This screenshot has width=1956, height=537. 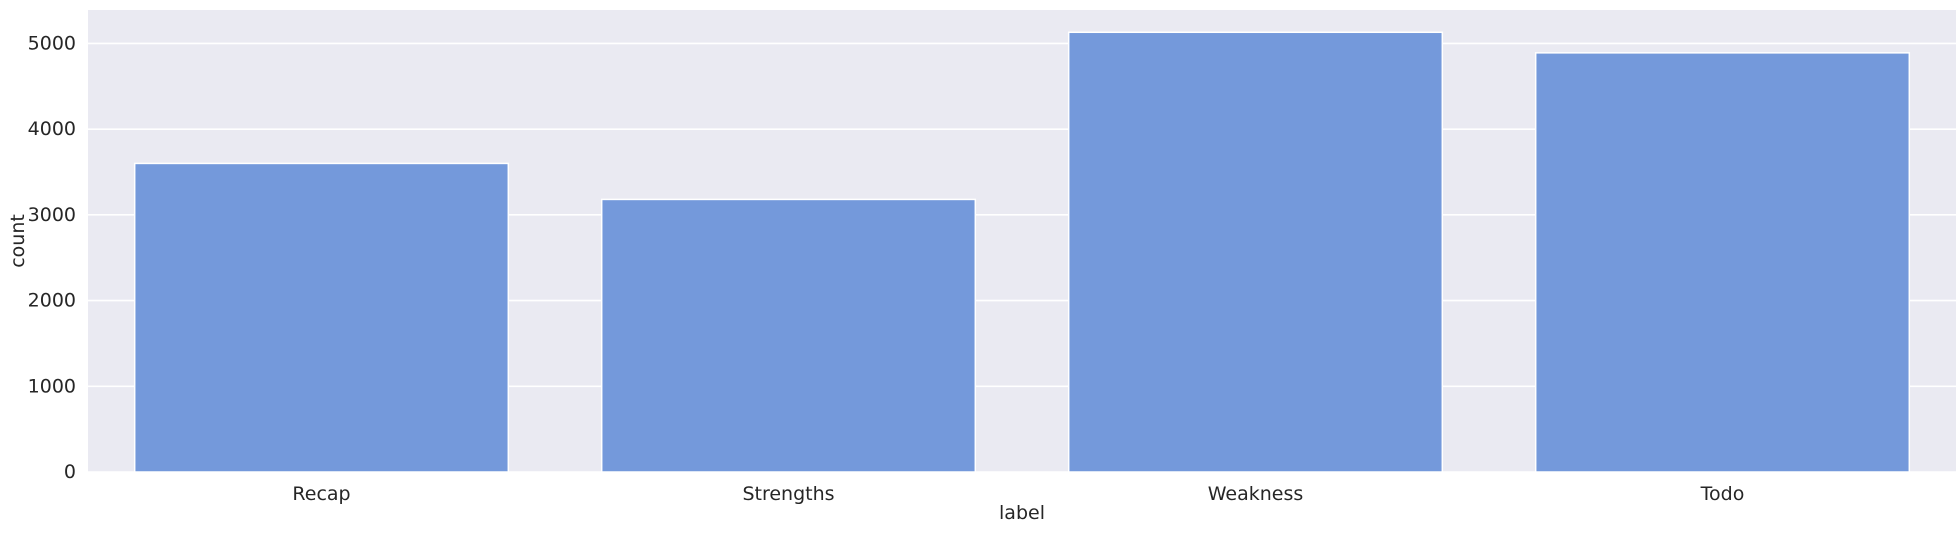 I want to click on y-tick-label: 2000, so click(x=52, y=301).